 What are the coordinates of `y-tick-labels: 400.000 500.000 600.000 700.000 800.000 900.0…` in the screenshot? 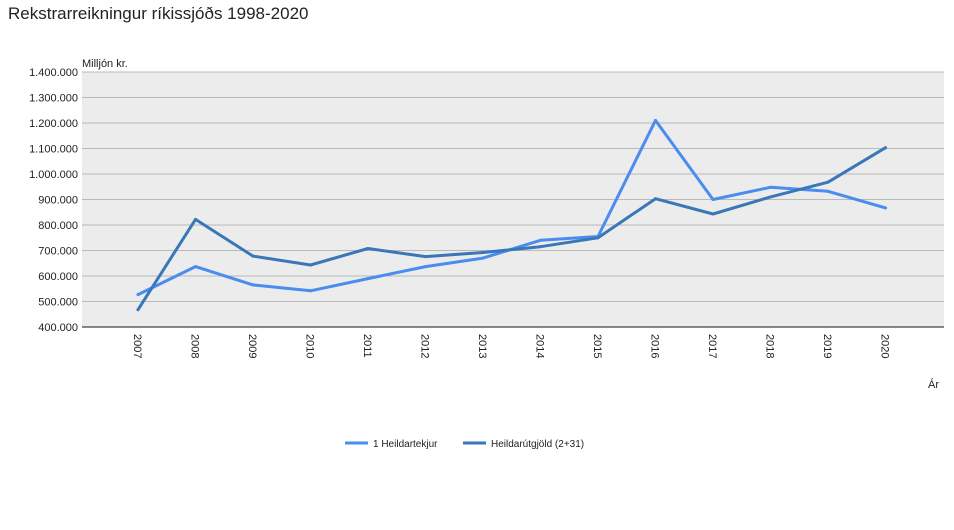 It's located at (53, 200).